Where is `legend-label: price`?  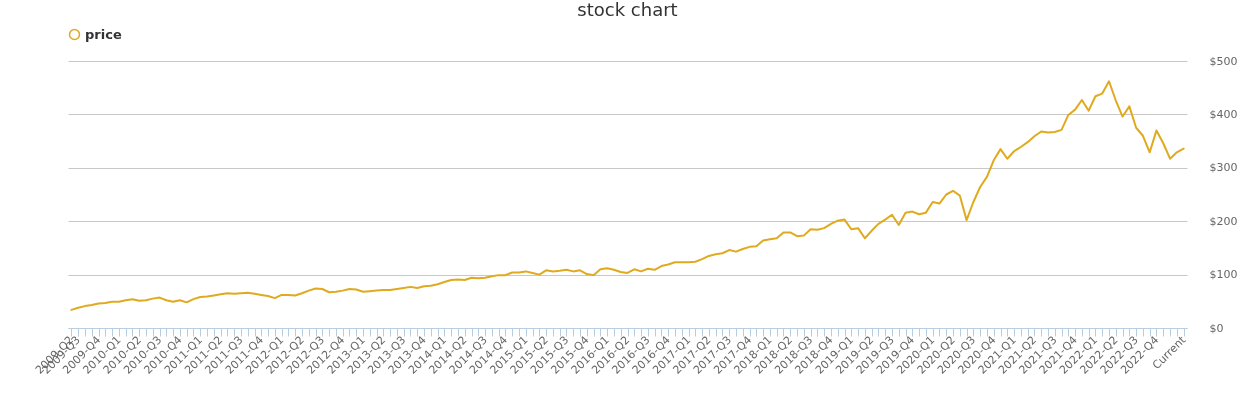
legend-label: price is located at coordinates (103, 34).